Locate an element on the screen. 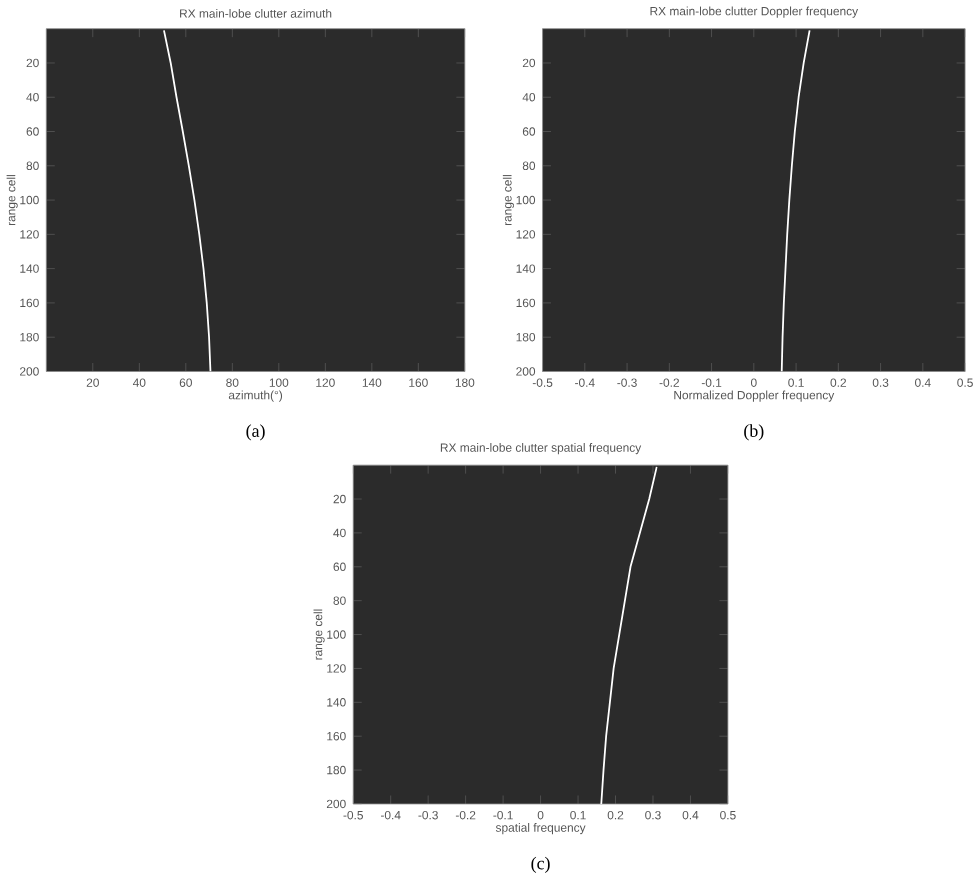  text: (b) is located at coordinates (754, 432).